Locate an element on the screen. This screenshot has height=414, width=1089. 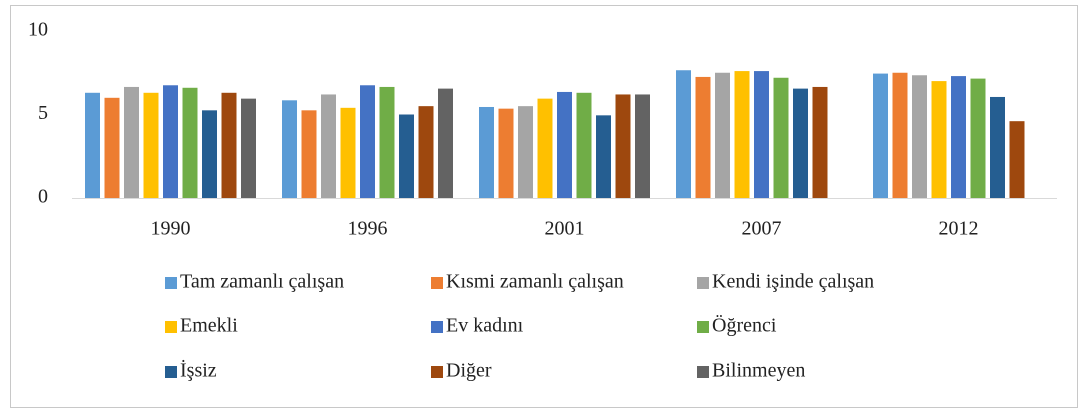
x-tick-label: 2001 is located at coordinates (565, 229).